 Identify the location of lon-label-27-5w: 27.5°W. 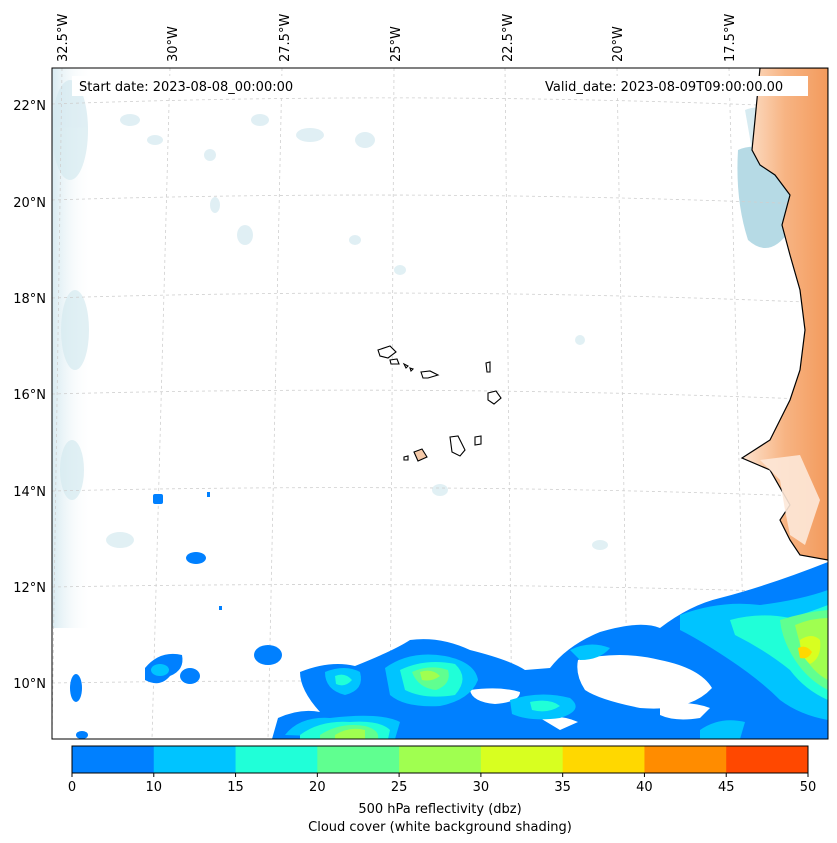
(285, 38).